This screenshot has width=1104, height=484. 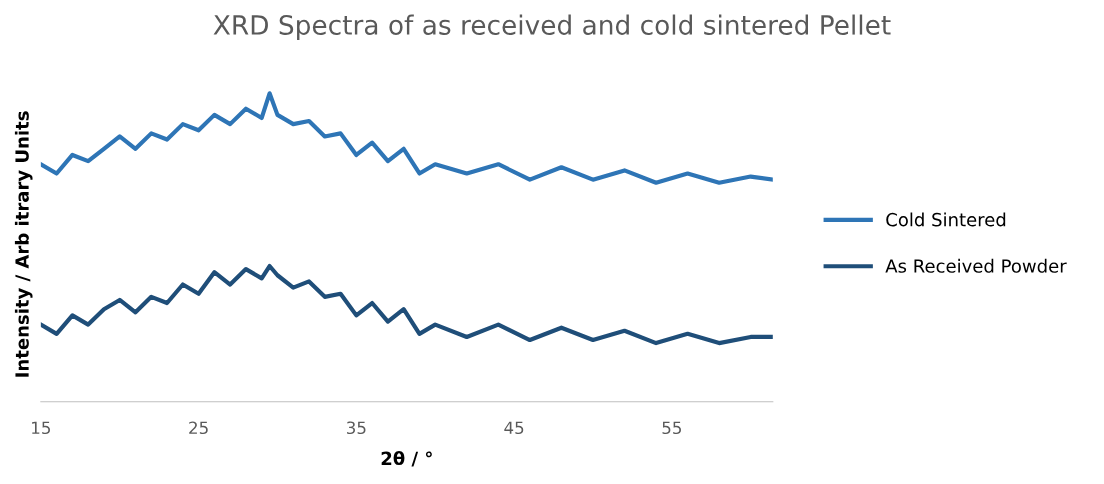 What do you see at coordinates (198, 428) in the screenshot?
I see `x-tick-label: 25` at bounding box center [198, 428].